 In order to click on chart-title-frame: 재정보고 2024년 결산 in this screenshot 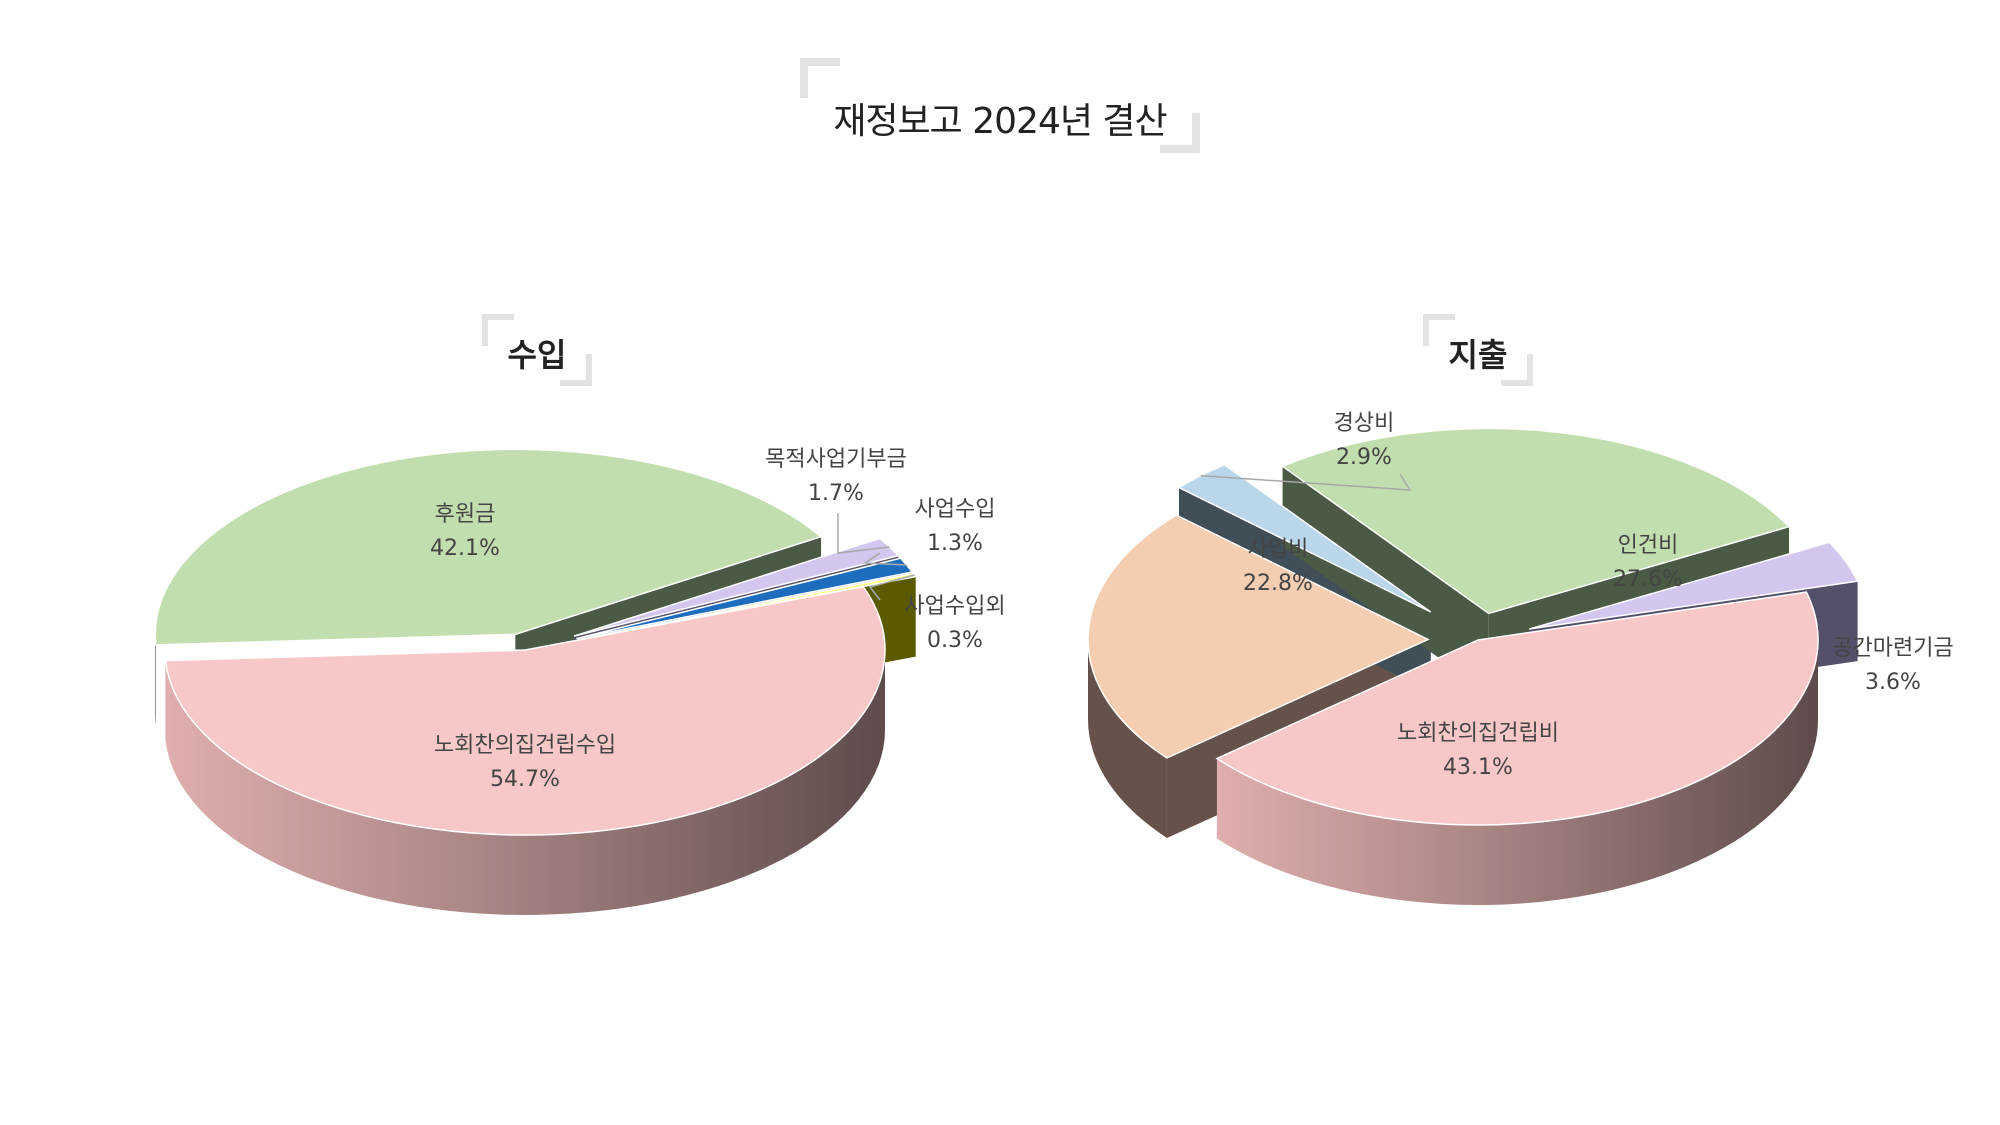, I will do `click(1000, 105)`.